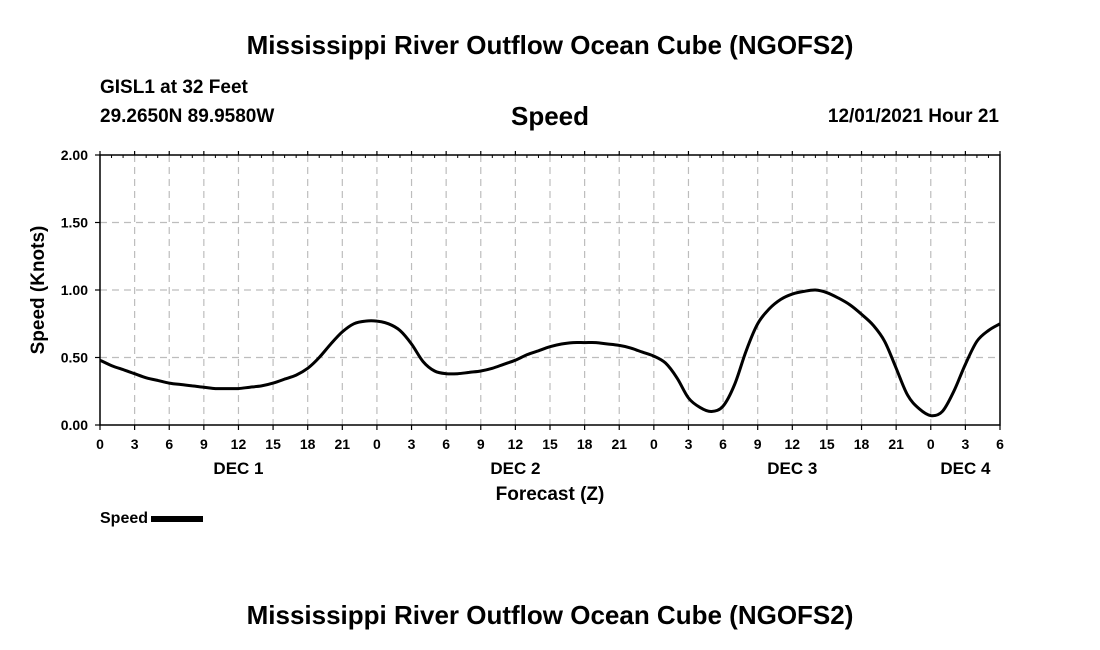  I want to click on y-tick-label: 0.00, so click(74, 425).